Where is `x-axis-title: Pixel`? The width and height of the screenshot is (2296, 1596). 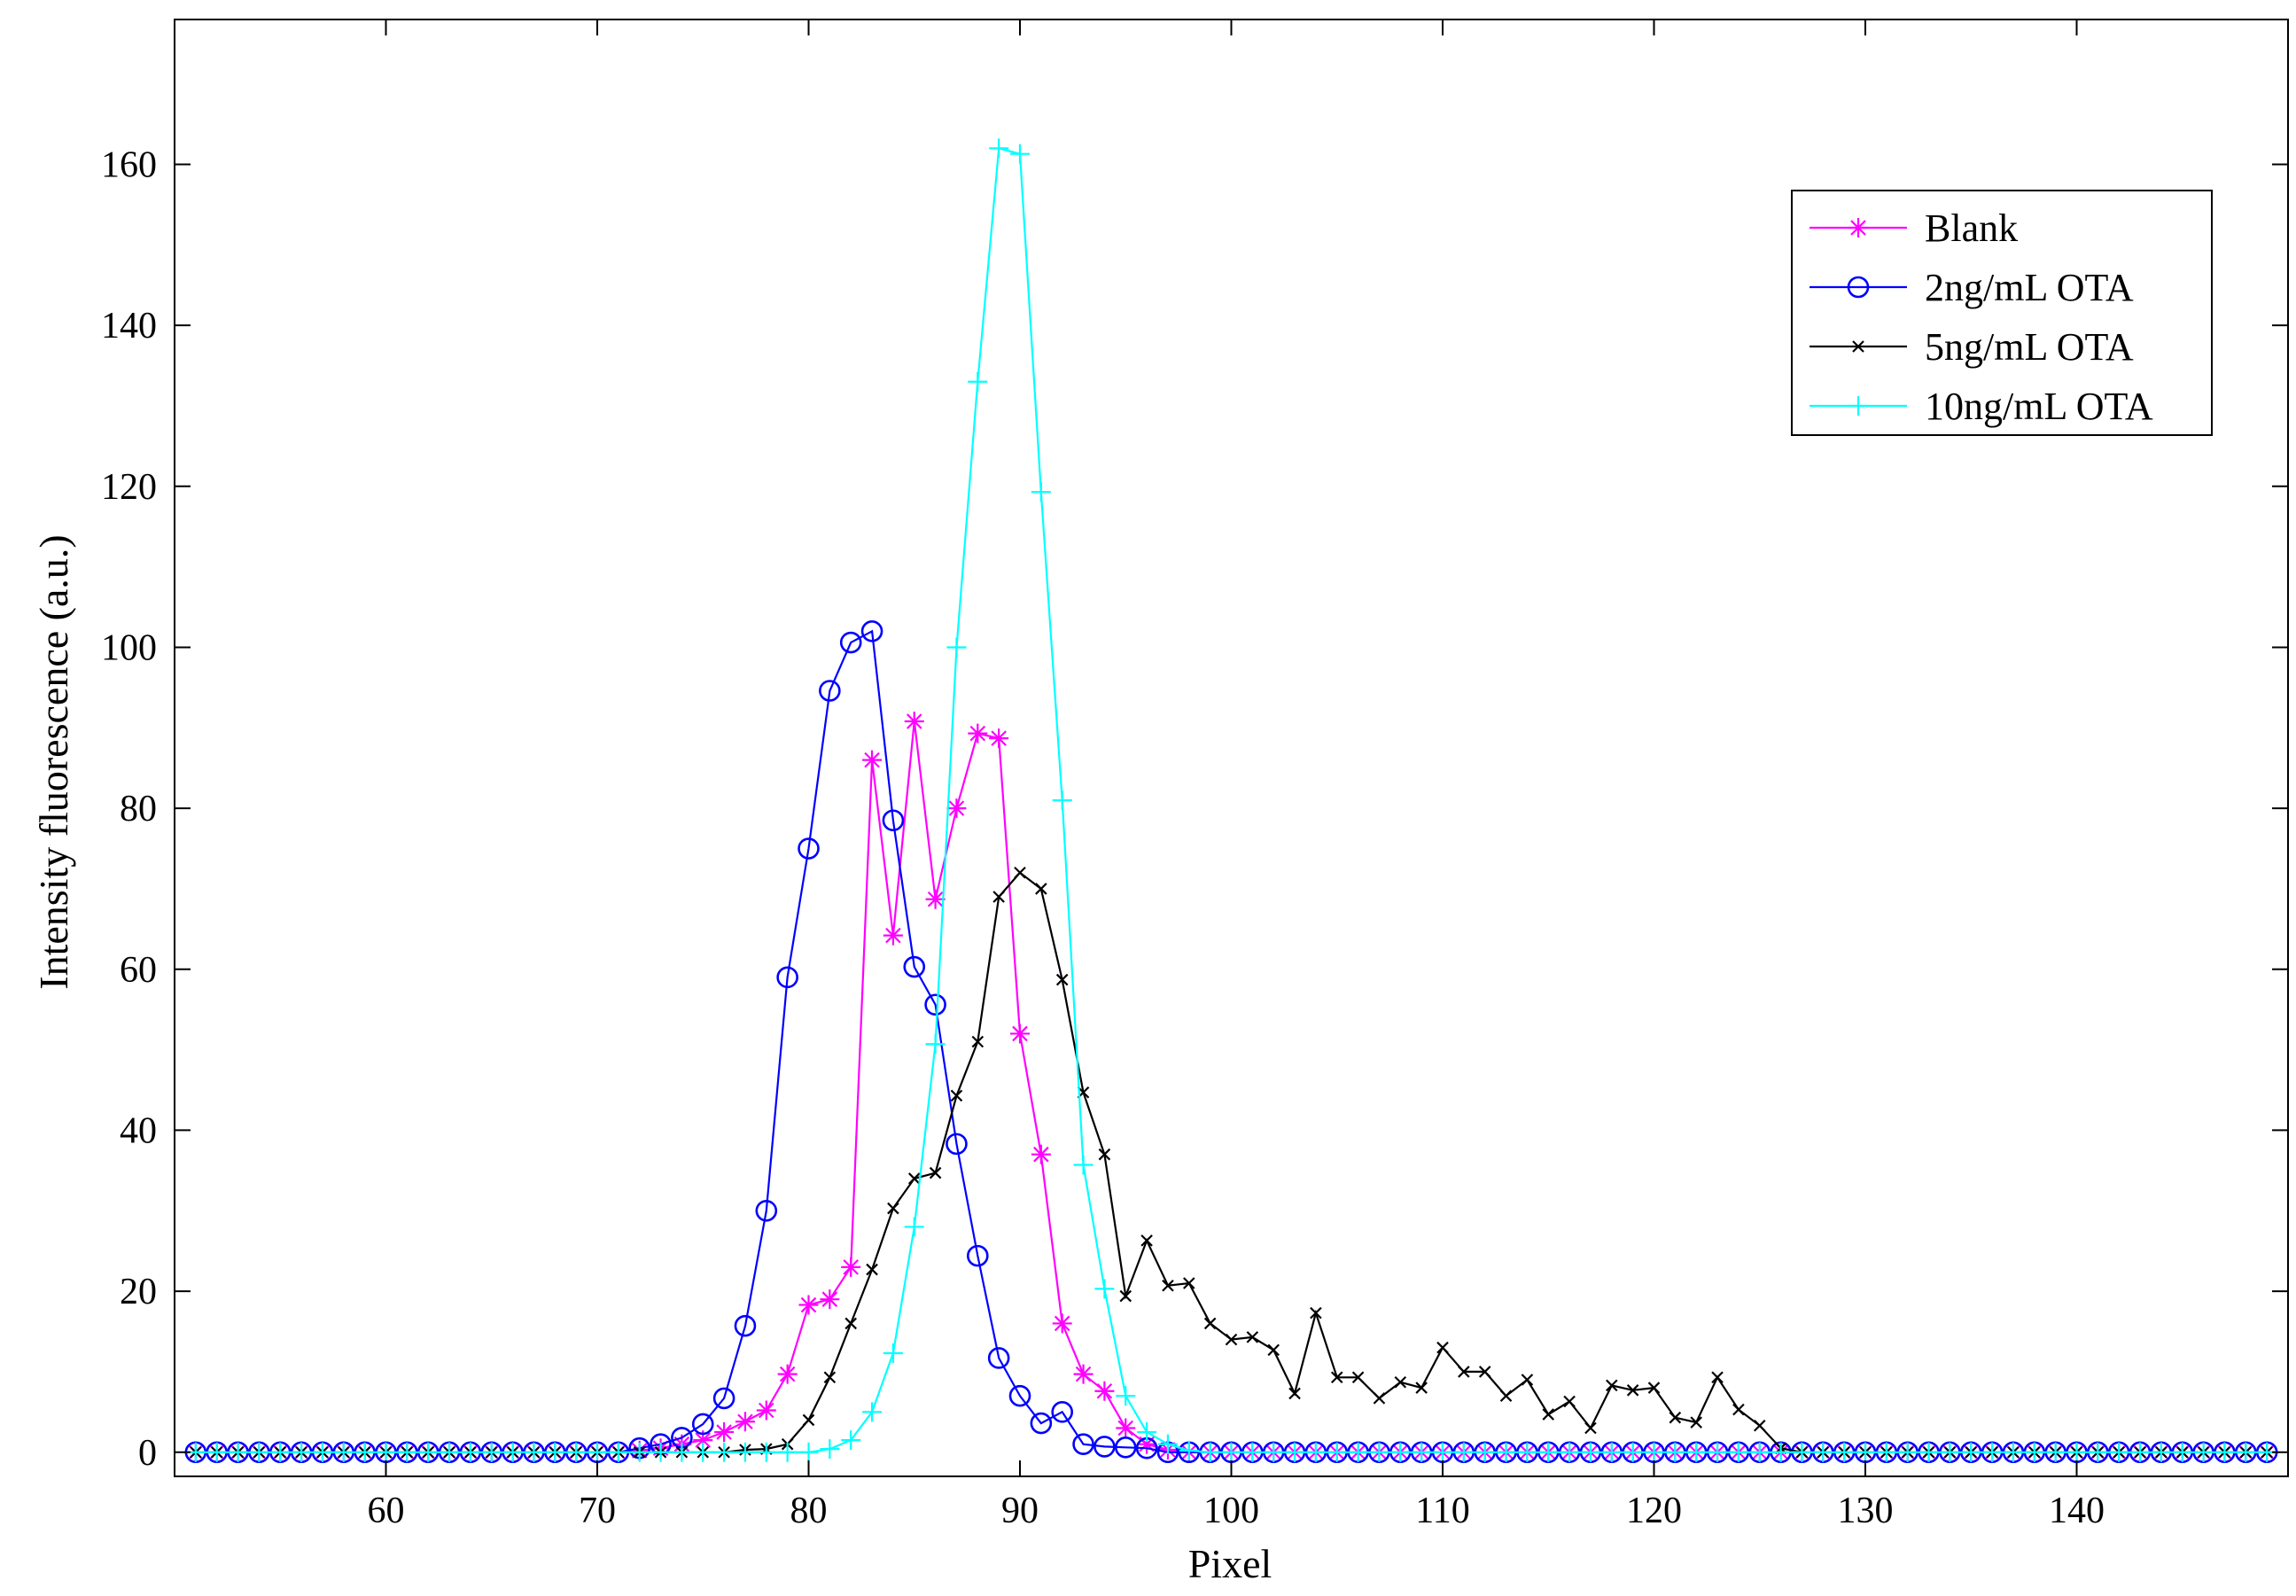
x-axis-title: Pixel is located at coordinates (1230, 1563).